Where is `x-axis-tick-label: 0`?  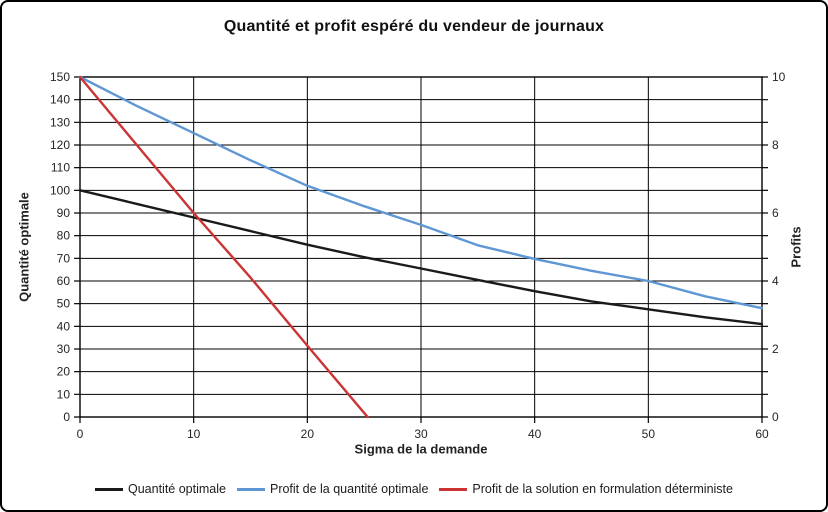 x-axis-tick-label: 0 is located at coordinates (80, 434).